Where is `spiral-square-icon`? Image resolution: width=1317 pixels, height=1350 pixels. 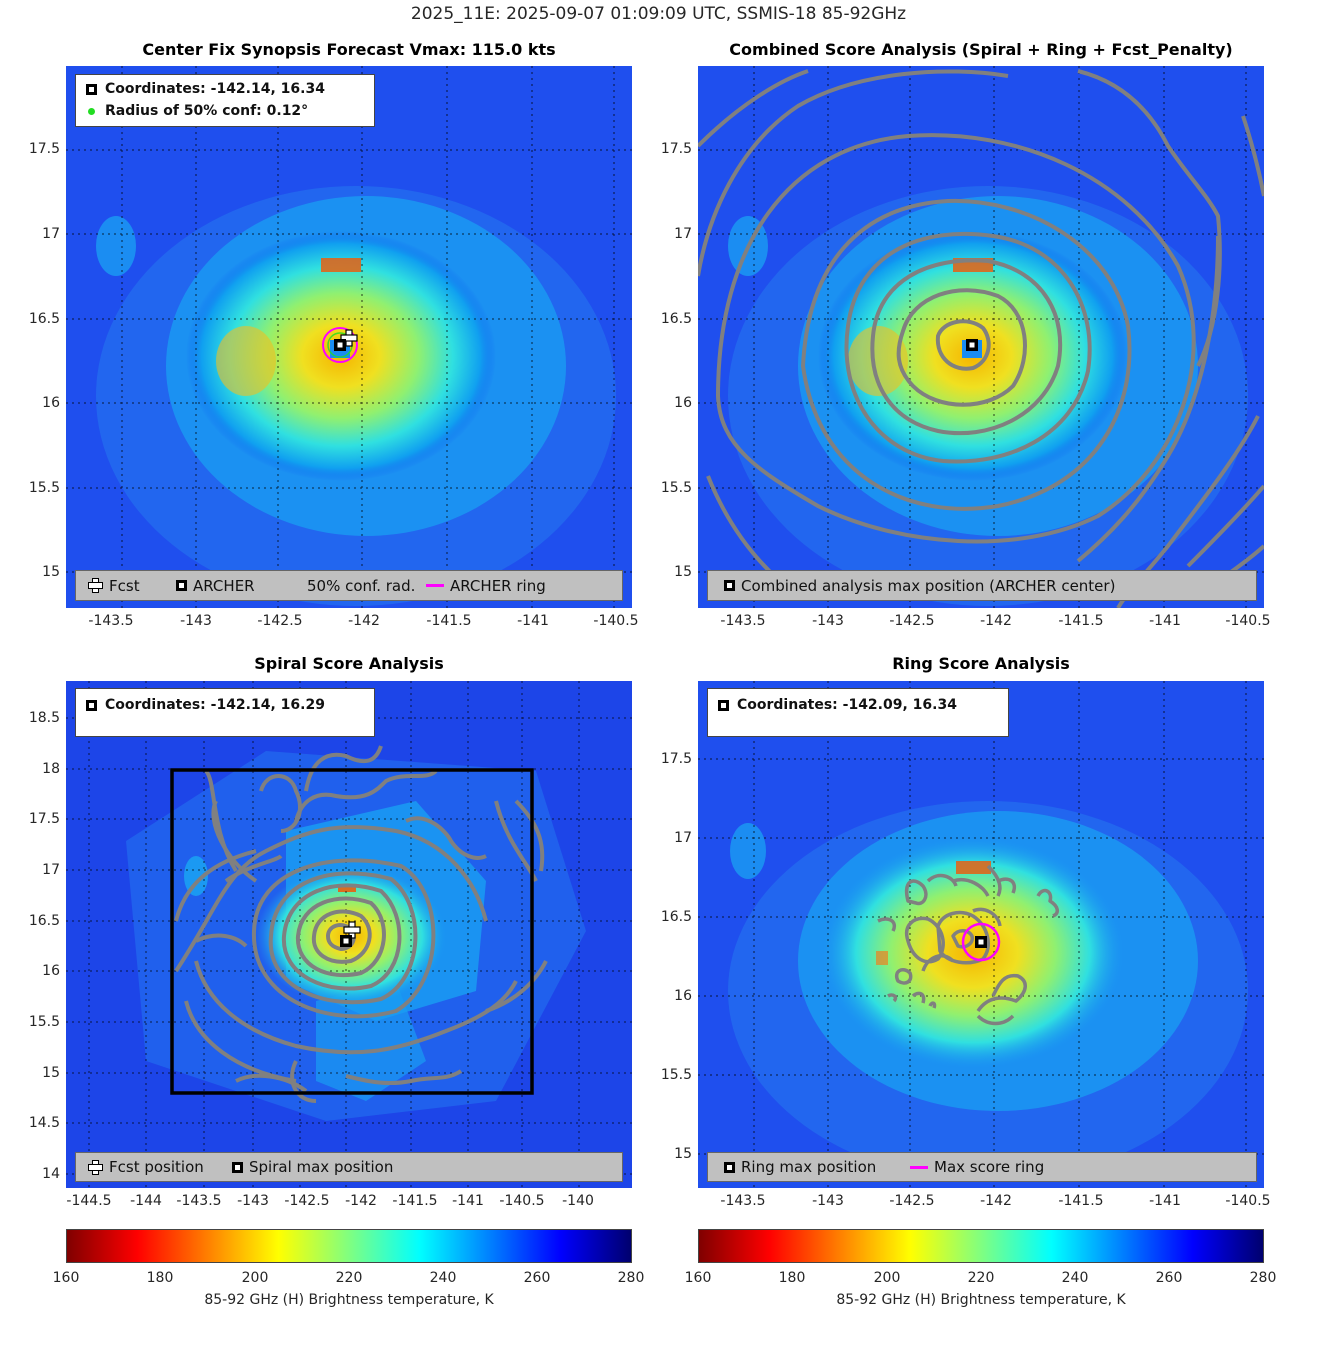
spiral-square-icon is located at coordinates (91, 705).